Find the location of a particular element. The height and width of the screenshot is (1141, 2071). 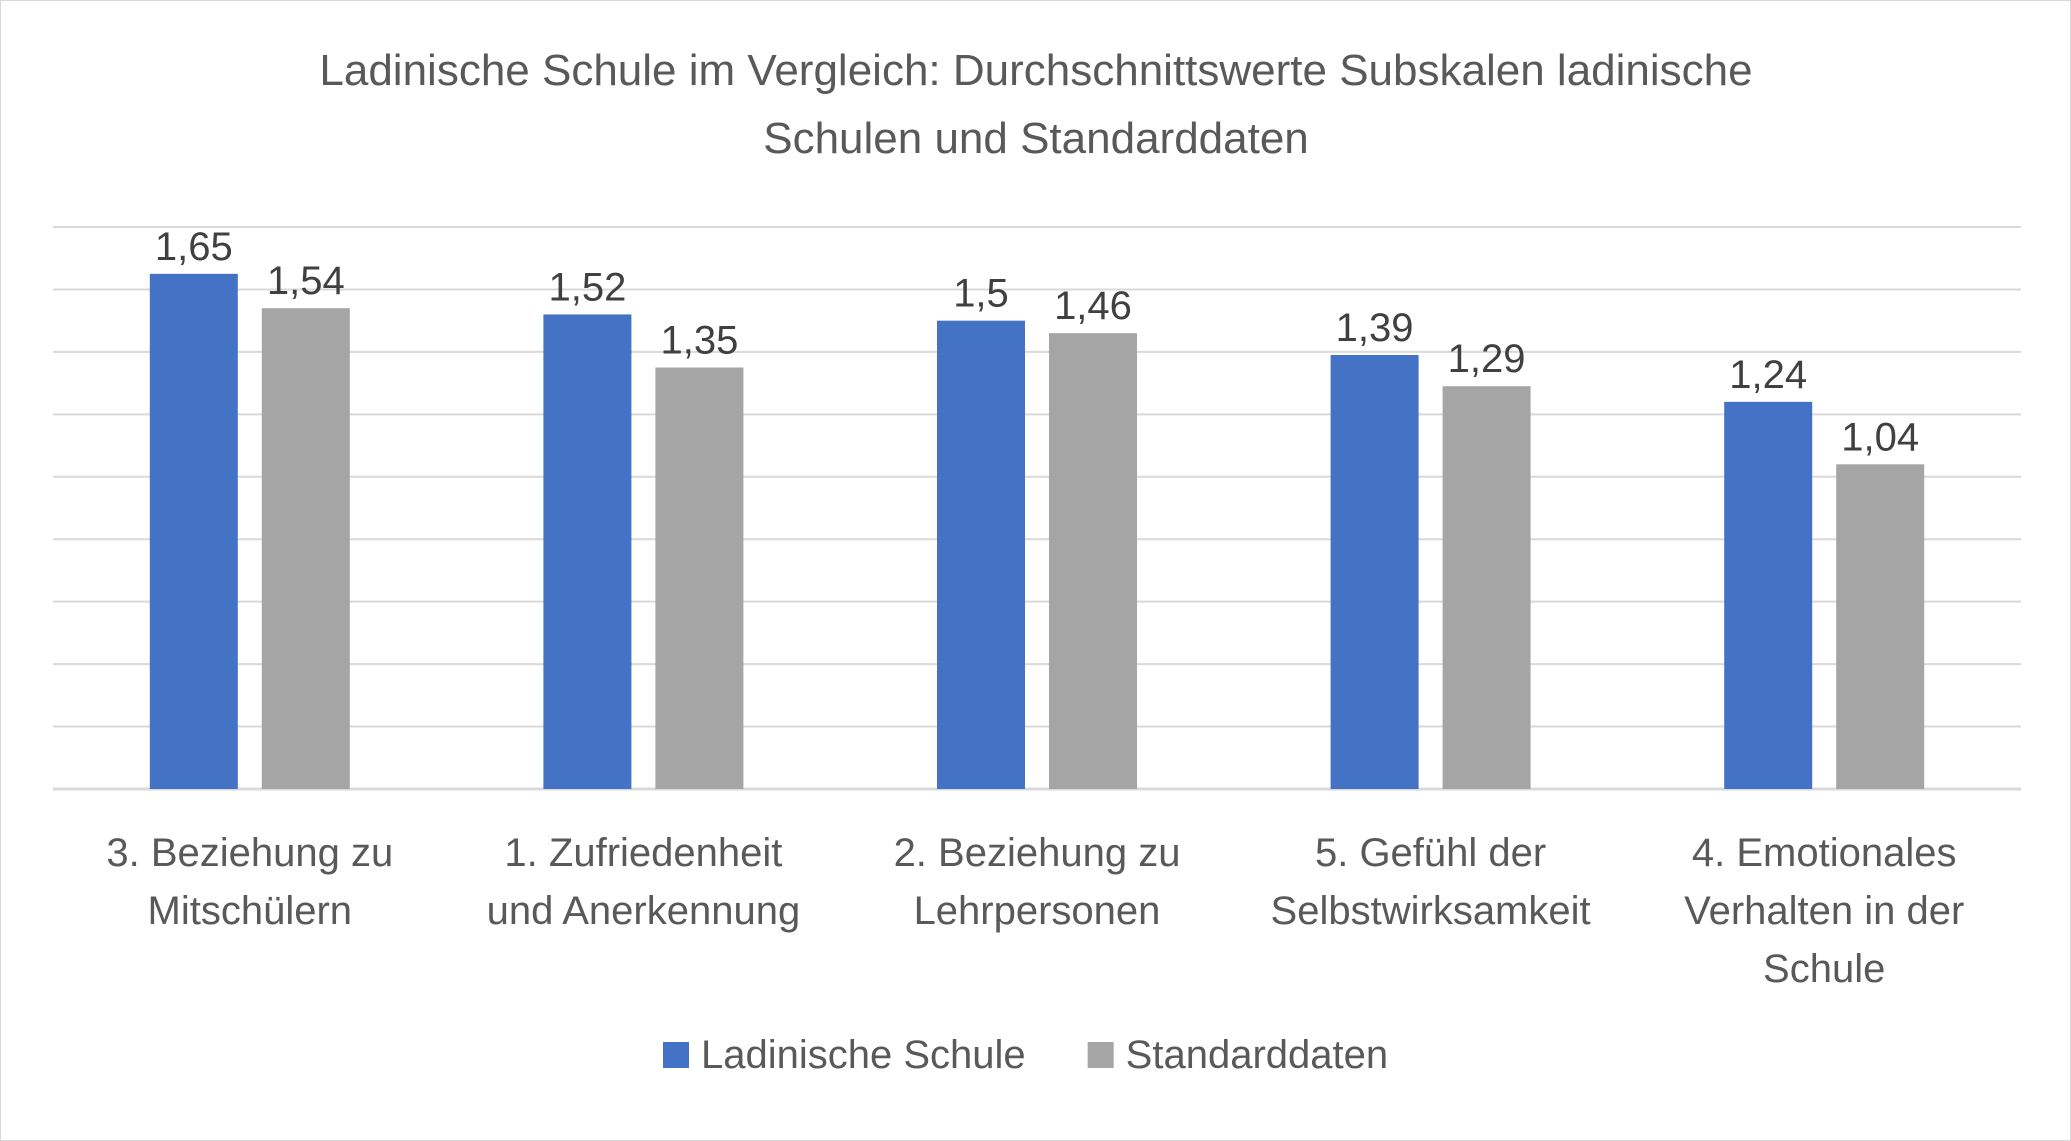

category-label: 3. Beziehung zu is located at coordinates (249, 853).